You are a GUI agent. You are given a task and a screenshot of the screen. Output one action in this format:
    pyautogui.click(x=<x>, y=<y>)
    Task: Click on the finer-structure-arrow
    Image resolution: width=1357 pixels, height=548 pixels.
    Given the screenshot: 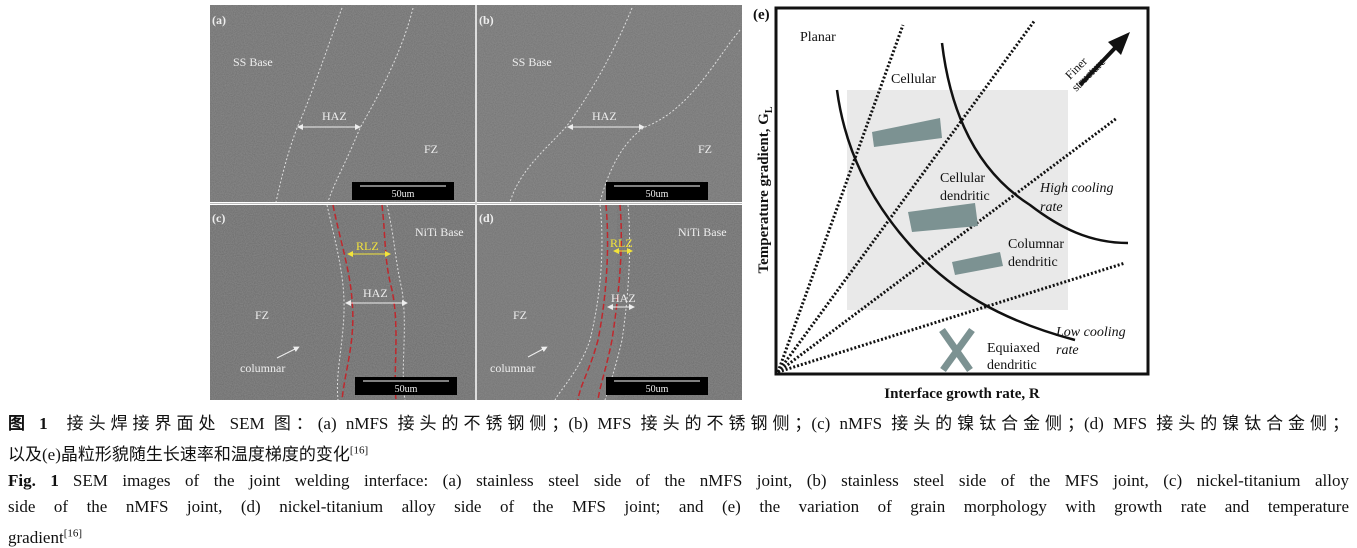 What is the action you would take?
    pyautogui.click(x=1097, y=66)
    